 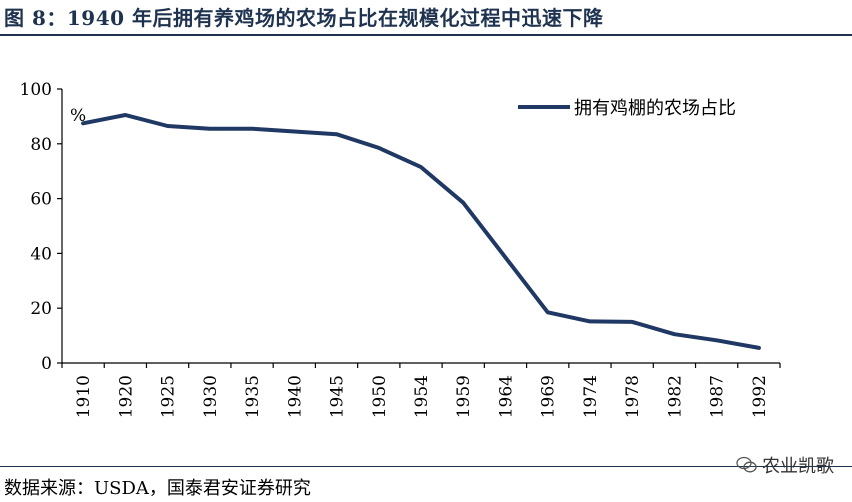 What do you see at coordinates (718, 396) in the screenshot?
I see `x-tick-label: 1987` at bounding box center [718, 396].